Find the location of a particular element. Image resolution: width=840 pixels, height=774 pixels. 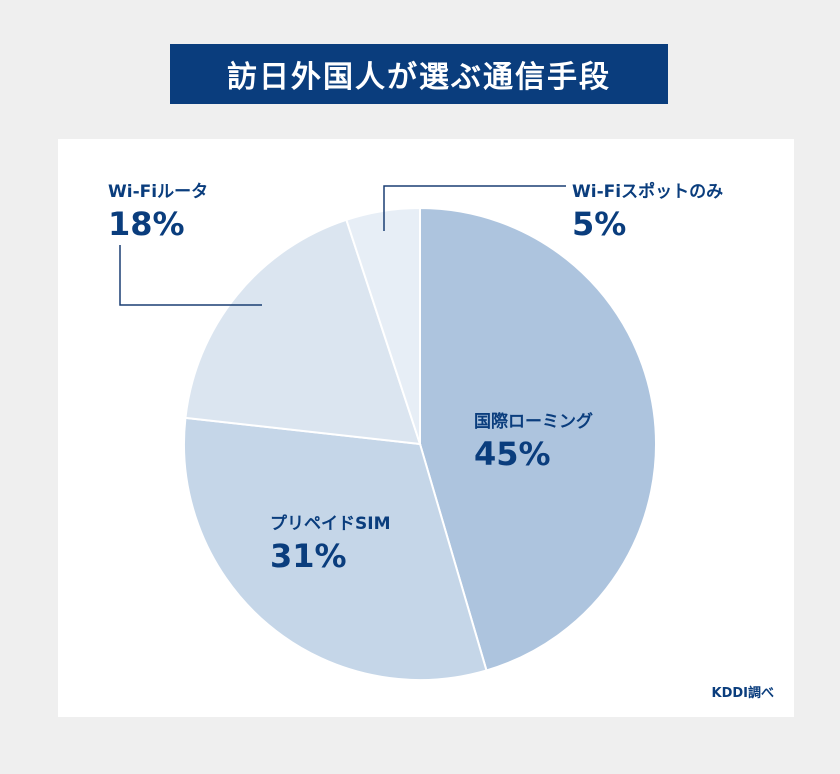

slice-value-wifi-spot: 5% is located at coordinates (599, 224).